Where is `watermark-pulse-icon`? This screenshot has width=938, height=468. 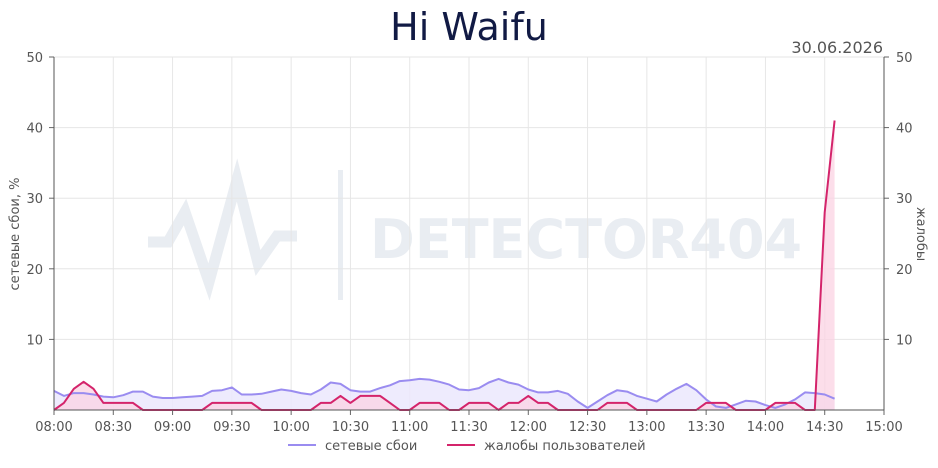 watermark-pulse-icon is located at coordinates (222, 229).